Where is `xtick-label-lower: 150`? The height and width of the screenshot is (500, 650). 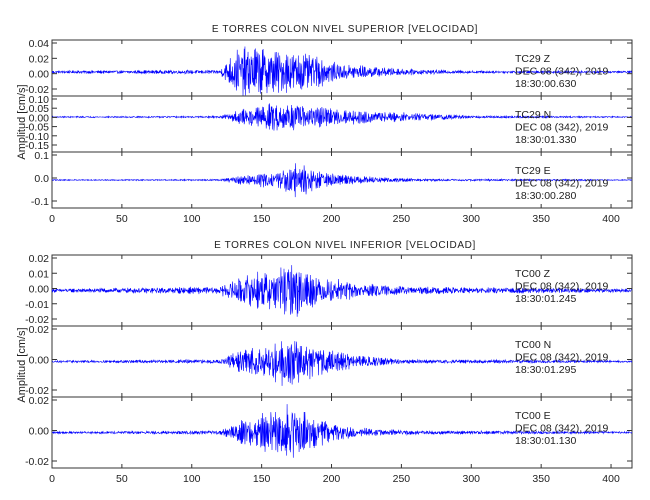 xtick-label-lower: 150 is located at coordinates (262, 479).